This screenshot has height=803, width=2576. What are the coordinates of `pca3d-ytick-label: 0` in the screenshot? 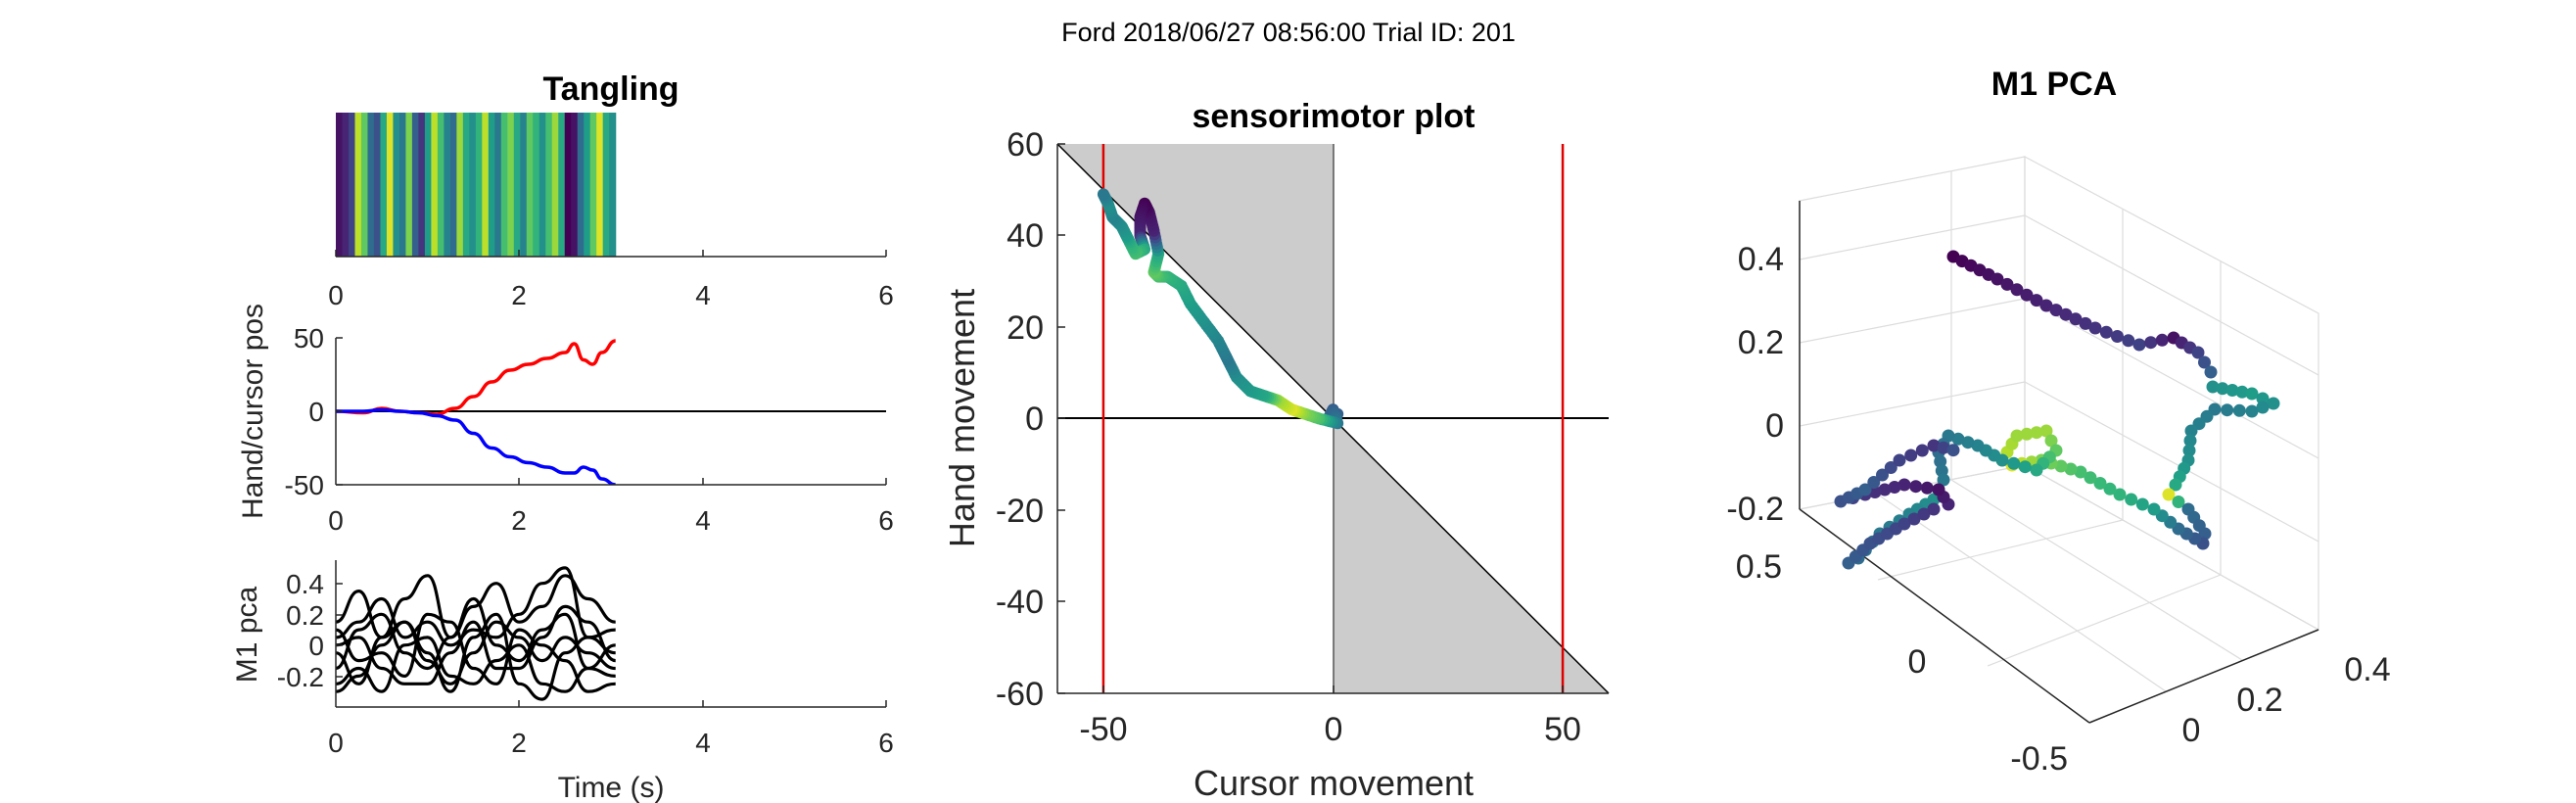 It's located at (1917, 662).